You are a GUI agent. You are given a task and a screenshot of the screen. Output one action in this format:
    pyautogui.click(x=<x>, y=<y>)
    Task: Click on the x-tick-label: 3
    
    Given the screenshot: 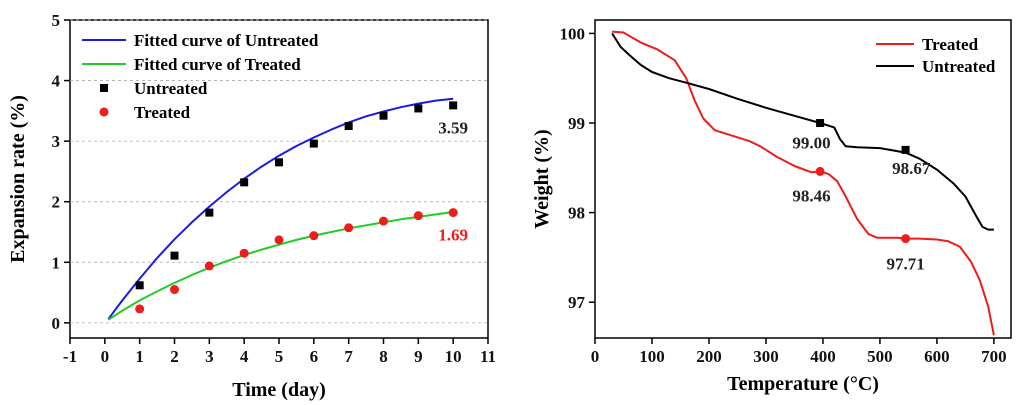 What is the action you would take?
    pyautogui.click(x=209, y=356)
    